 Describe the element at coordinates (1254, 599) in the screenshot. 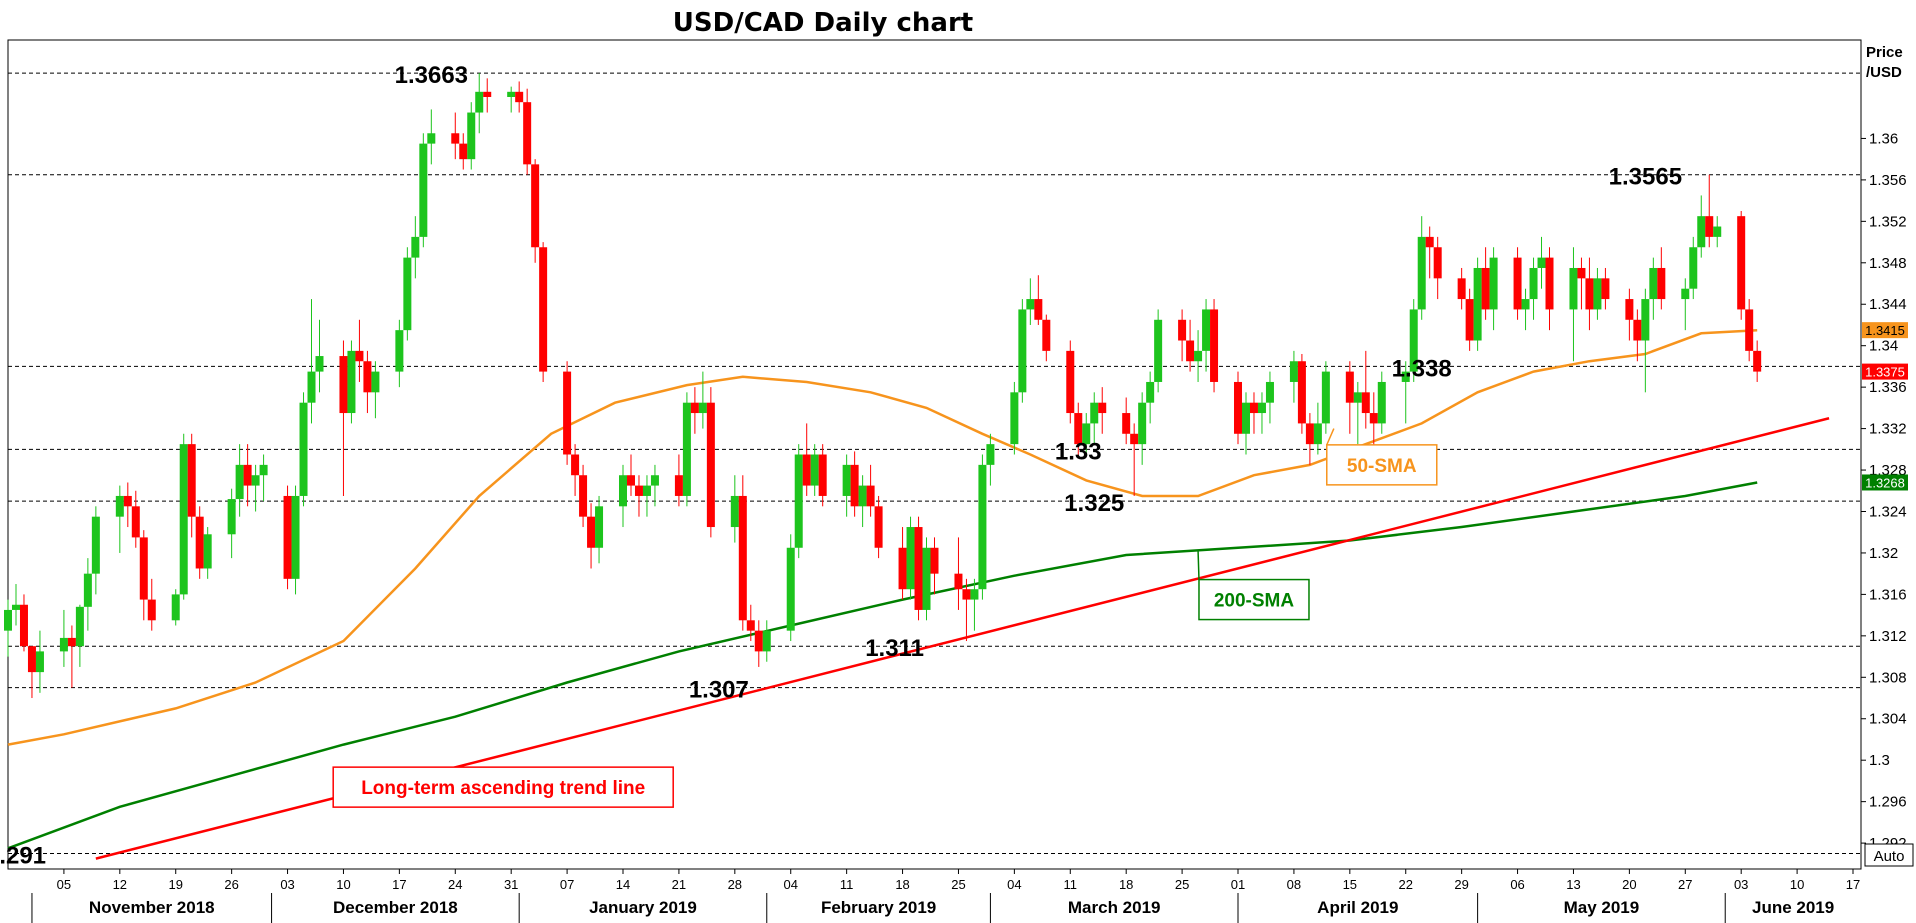

I see `sma-label-frame` at that location.